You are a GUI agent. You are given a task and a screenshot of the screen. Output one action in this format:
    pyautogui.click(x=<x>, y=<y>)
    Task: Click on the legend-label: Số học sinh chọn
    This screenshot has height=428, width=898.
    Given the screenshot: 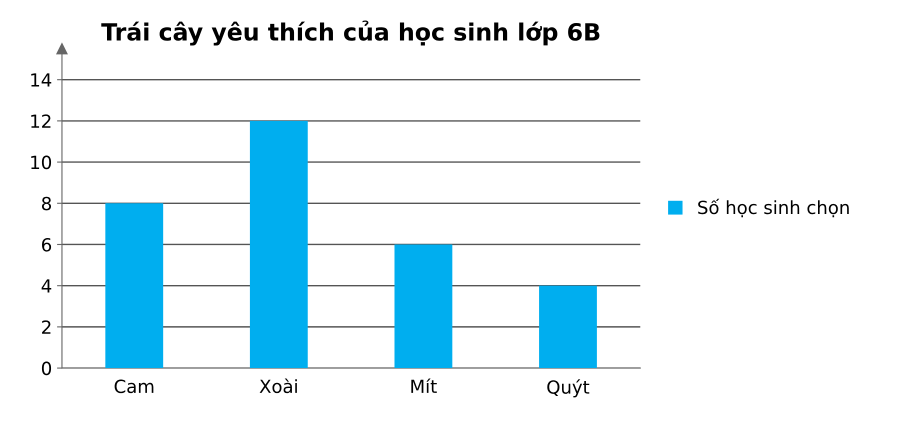 What is the action you would take?
    pyautogui.click(x=773, y=208)
    